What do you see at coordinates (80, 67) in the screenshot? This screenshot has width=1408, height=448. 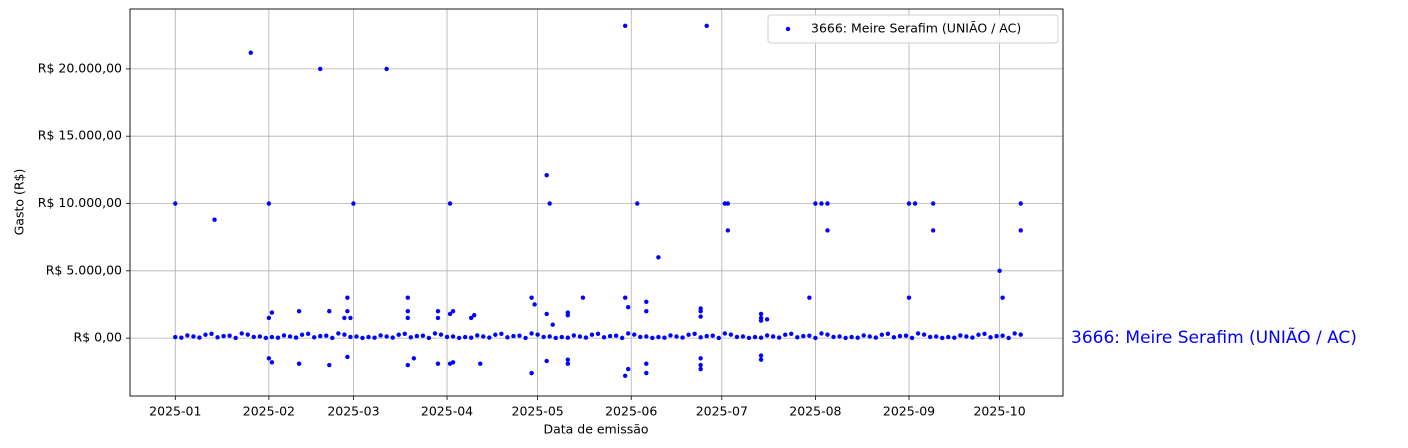 I see `y-tick-label: R$ 20.000,00` at bounding box center [80, 67].